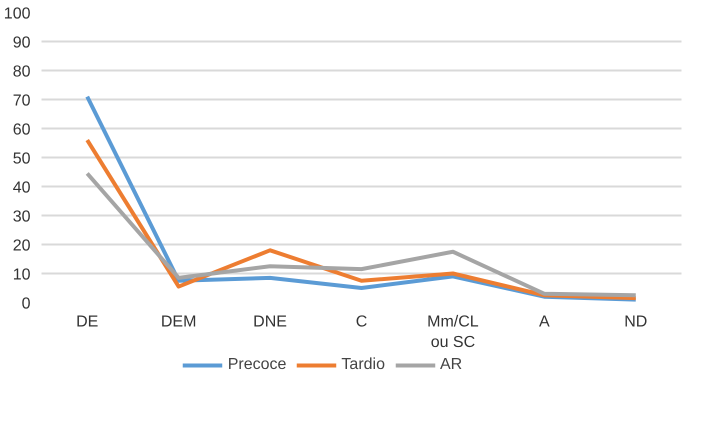  Describe the element at coordinates (17, 14) in the screenshot. I see `y-tick-label: 100` at that location.